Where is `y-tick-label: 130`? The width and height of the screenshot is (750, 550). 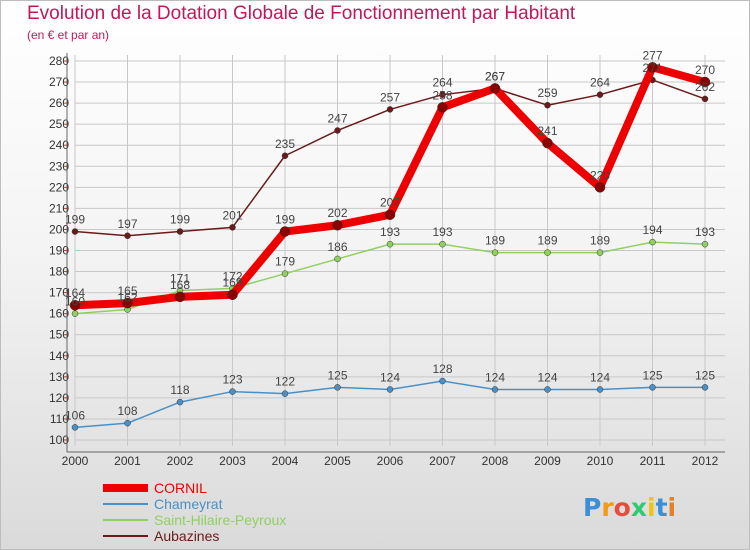
y-tick-label: 130 is located at coordinates (59, 377).